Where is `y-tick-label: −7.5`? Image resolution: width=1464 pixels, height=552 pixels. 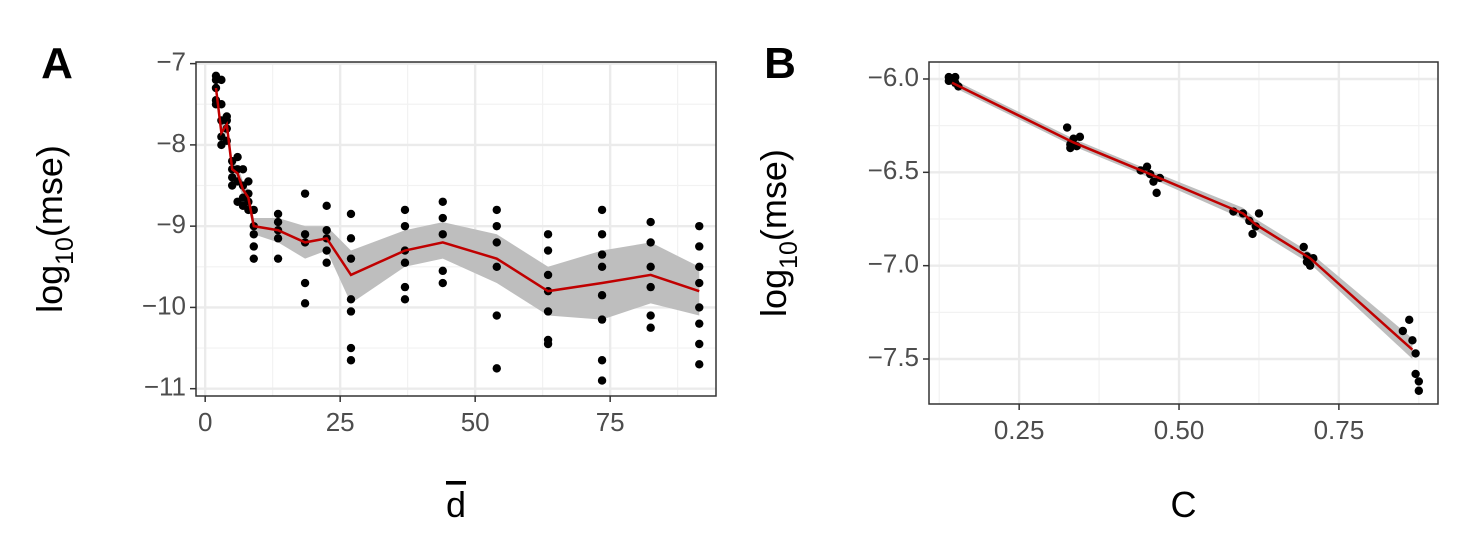
y-tick-label: −7.5 is located at coordinates (893, 357).